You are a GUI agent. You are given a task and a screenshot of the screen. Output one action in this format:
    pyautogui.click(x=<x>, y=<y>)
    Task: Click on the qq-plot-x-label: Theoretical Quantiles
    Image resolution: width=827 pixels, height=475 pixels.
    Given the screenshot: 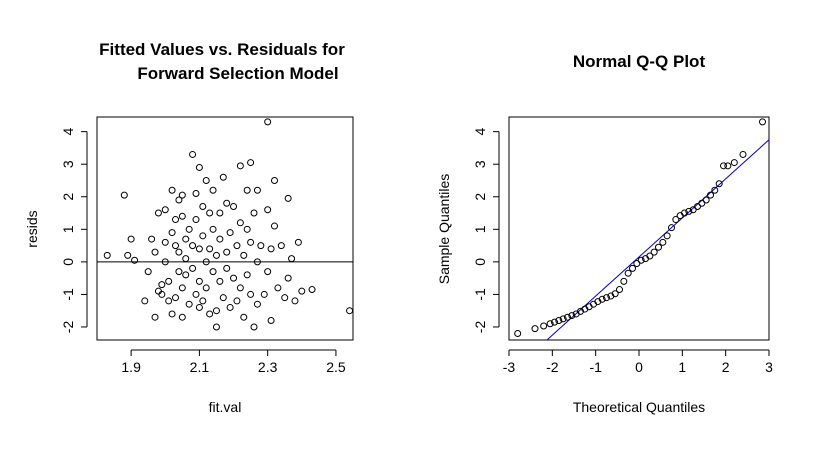 What is the action you would take?
    pyautogui.click(x=639, y=407)
    